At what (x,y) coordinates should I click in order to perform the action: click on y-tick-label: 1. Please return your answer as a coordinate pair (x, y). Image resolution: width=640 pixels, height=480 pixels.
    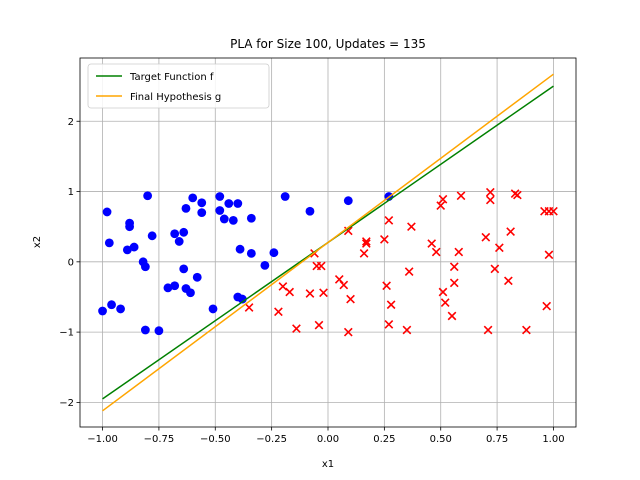
    Looking at the image, I should click on (71, 192).